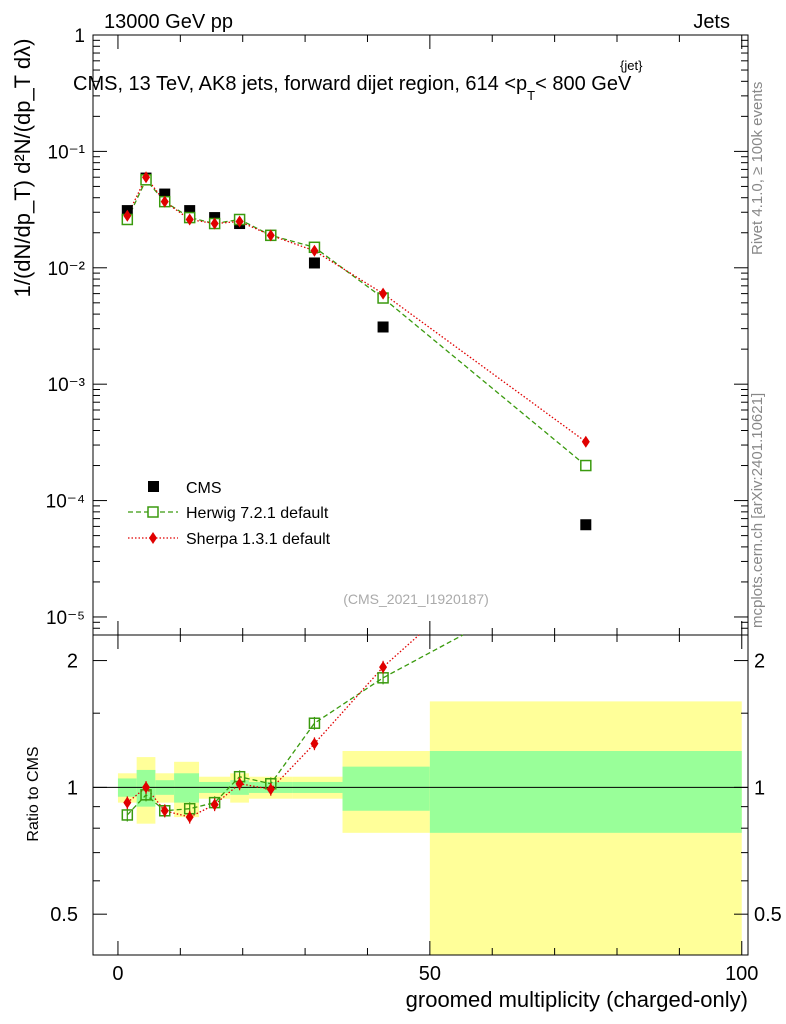 The image size is (786, 1024). I want to click on y-tick-label-upper: 10⁻⁴, so click(65, 502).